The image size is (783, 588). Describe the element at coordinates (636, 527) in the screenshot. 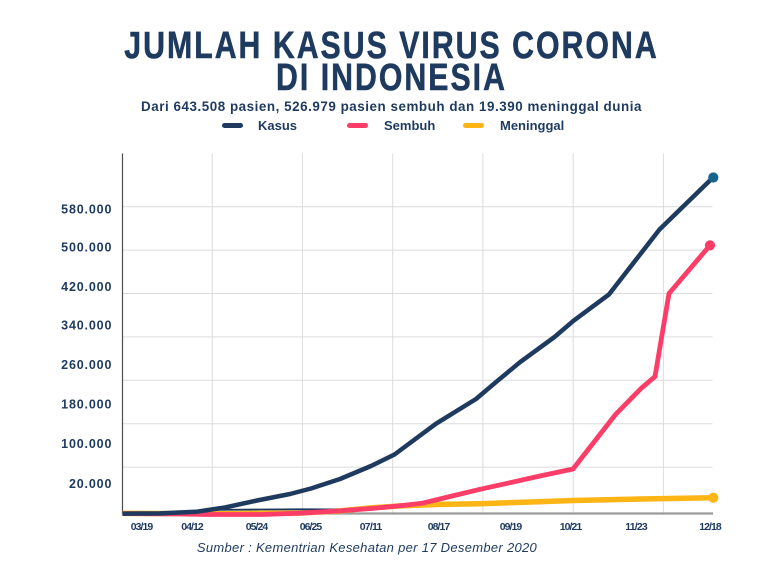

I see `svg-text: 11/23` at that location.